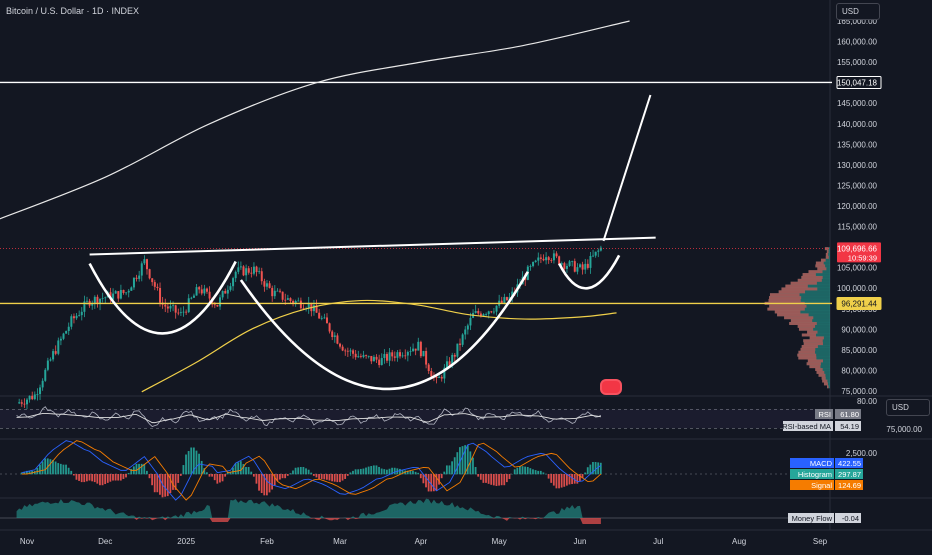 The image size is (932, 555). Describe the element at coordinates (309, 521) in the screenshot. I see `money-flow-negative-area` at that location.